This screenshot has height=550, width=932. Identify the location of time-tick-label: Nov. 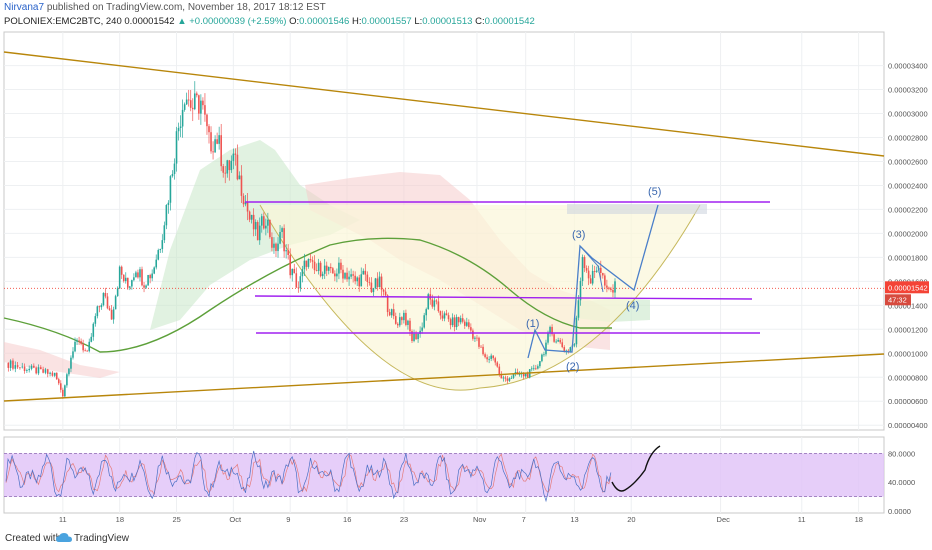
(480, 519).